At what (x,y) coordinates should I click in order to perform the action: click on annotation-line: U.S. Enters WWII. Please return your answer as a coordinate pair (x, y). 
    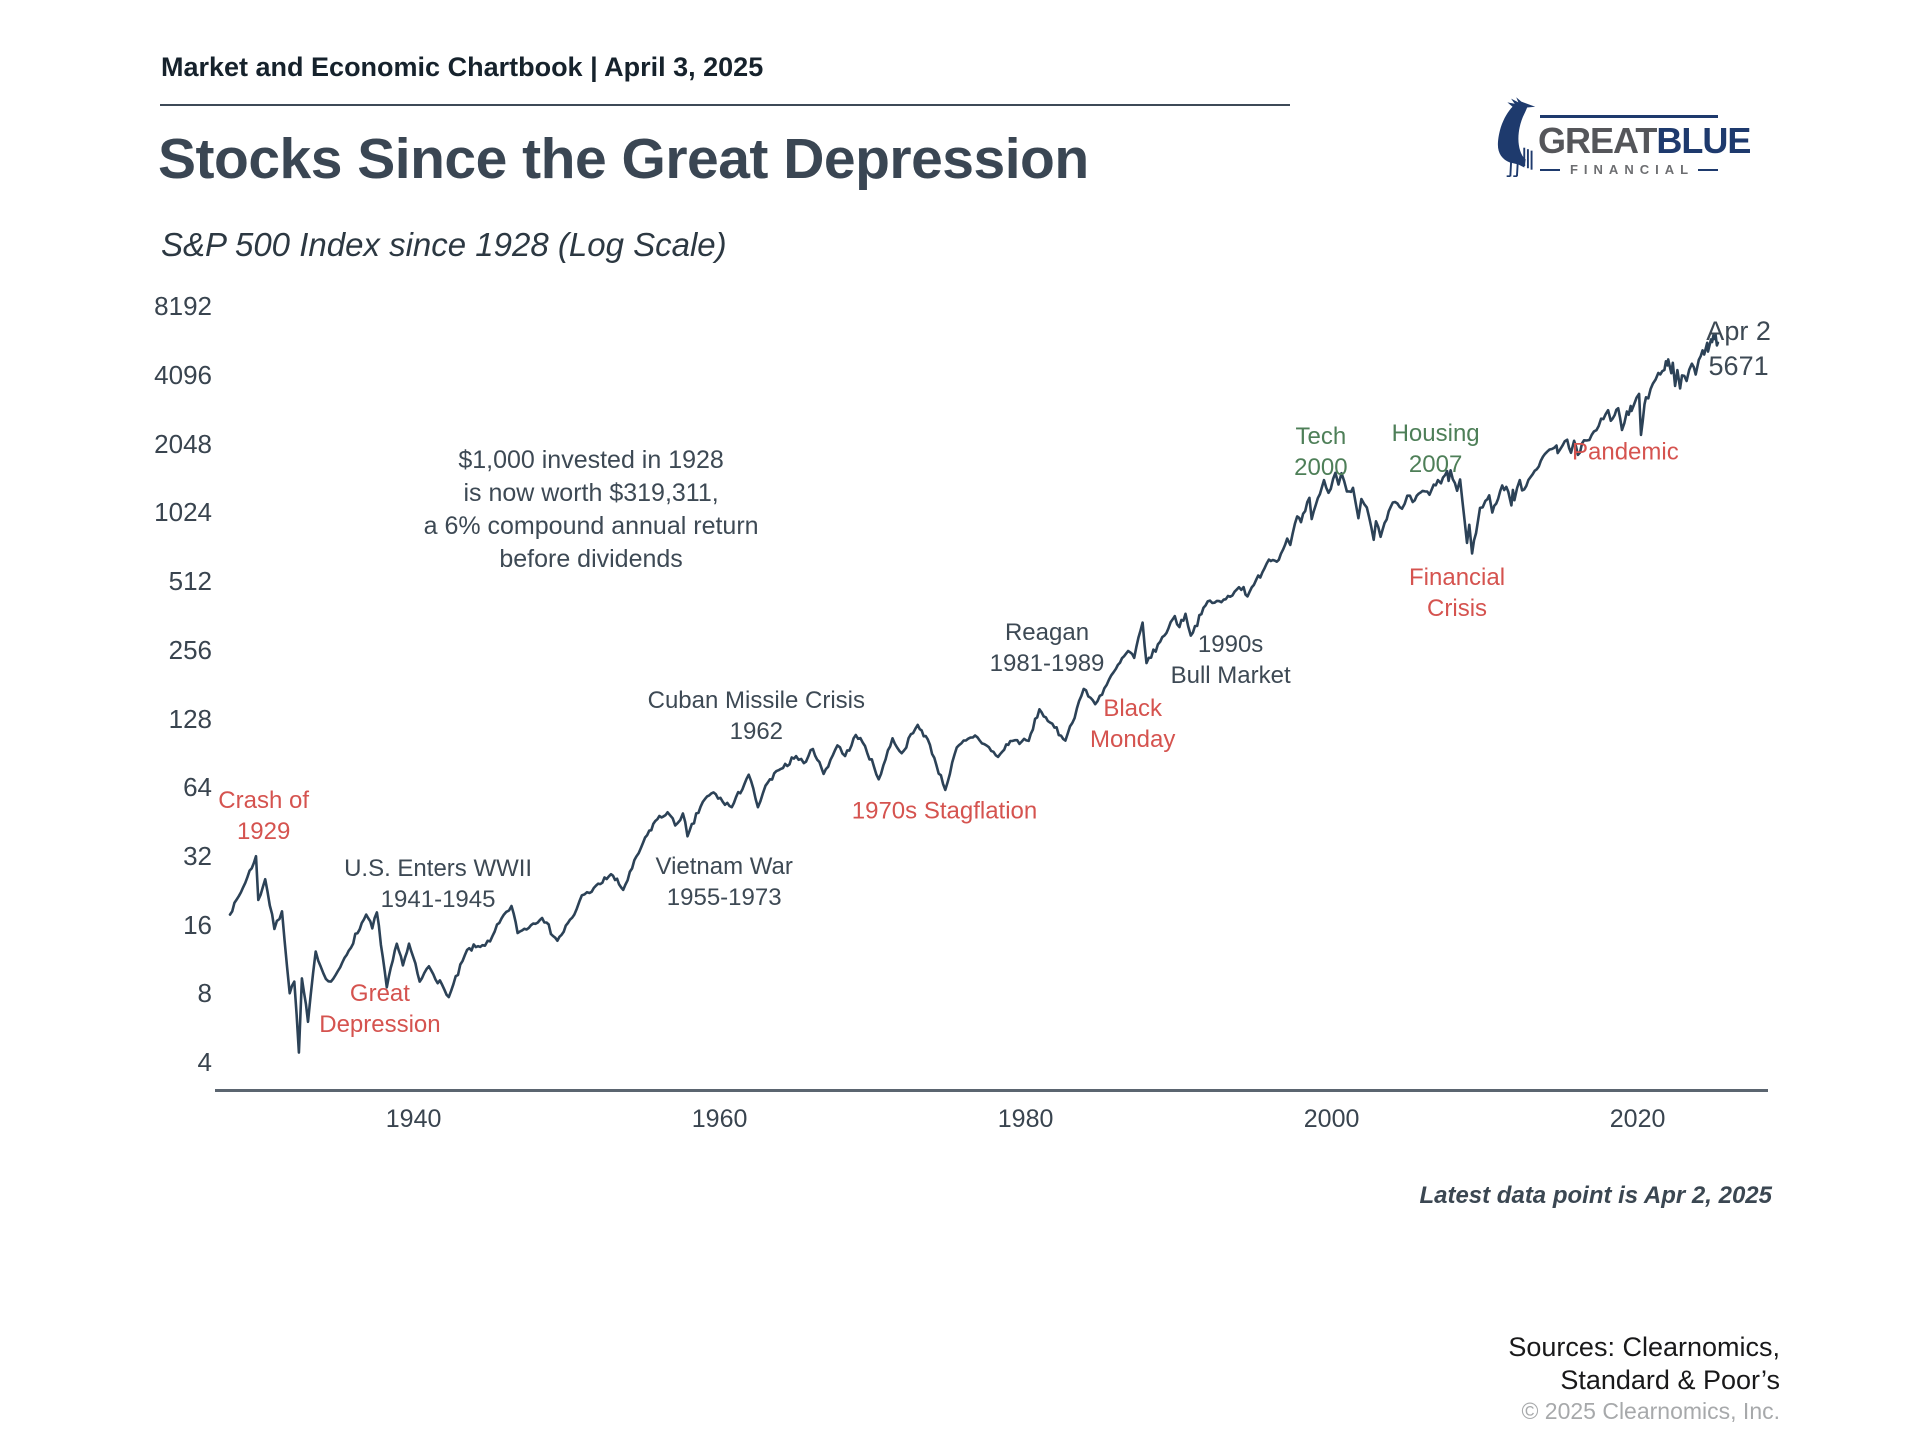
    Looking at the image, I should click on (438, 868).